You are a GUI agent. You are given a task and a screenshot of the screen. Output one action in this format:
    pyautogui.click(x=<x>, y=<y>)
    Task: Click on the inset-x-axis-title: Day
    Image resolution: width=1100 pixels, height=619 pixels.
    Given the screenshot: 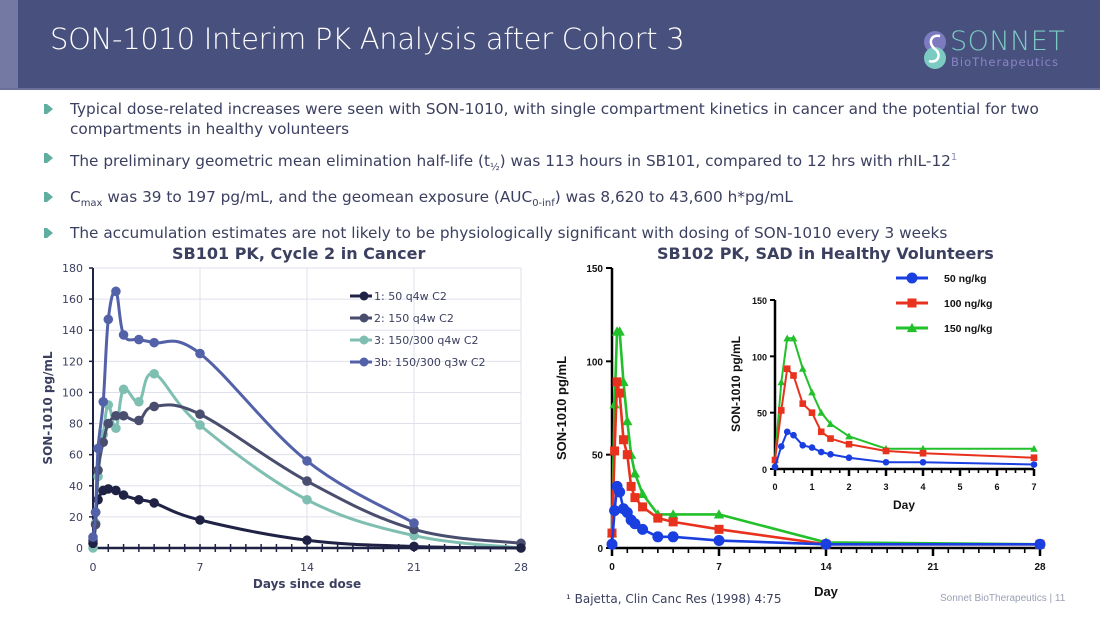 What is the action you would take?
    pyautogui.click(x=904, y=505)
    